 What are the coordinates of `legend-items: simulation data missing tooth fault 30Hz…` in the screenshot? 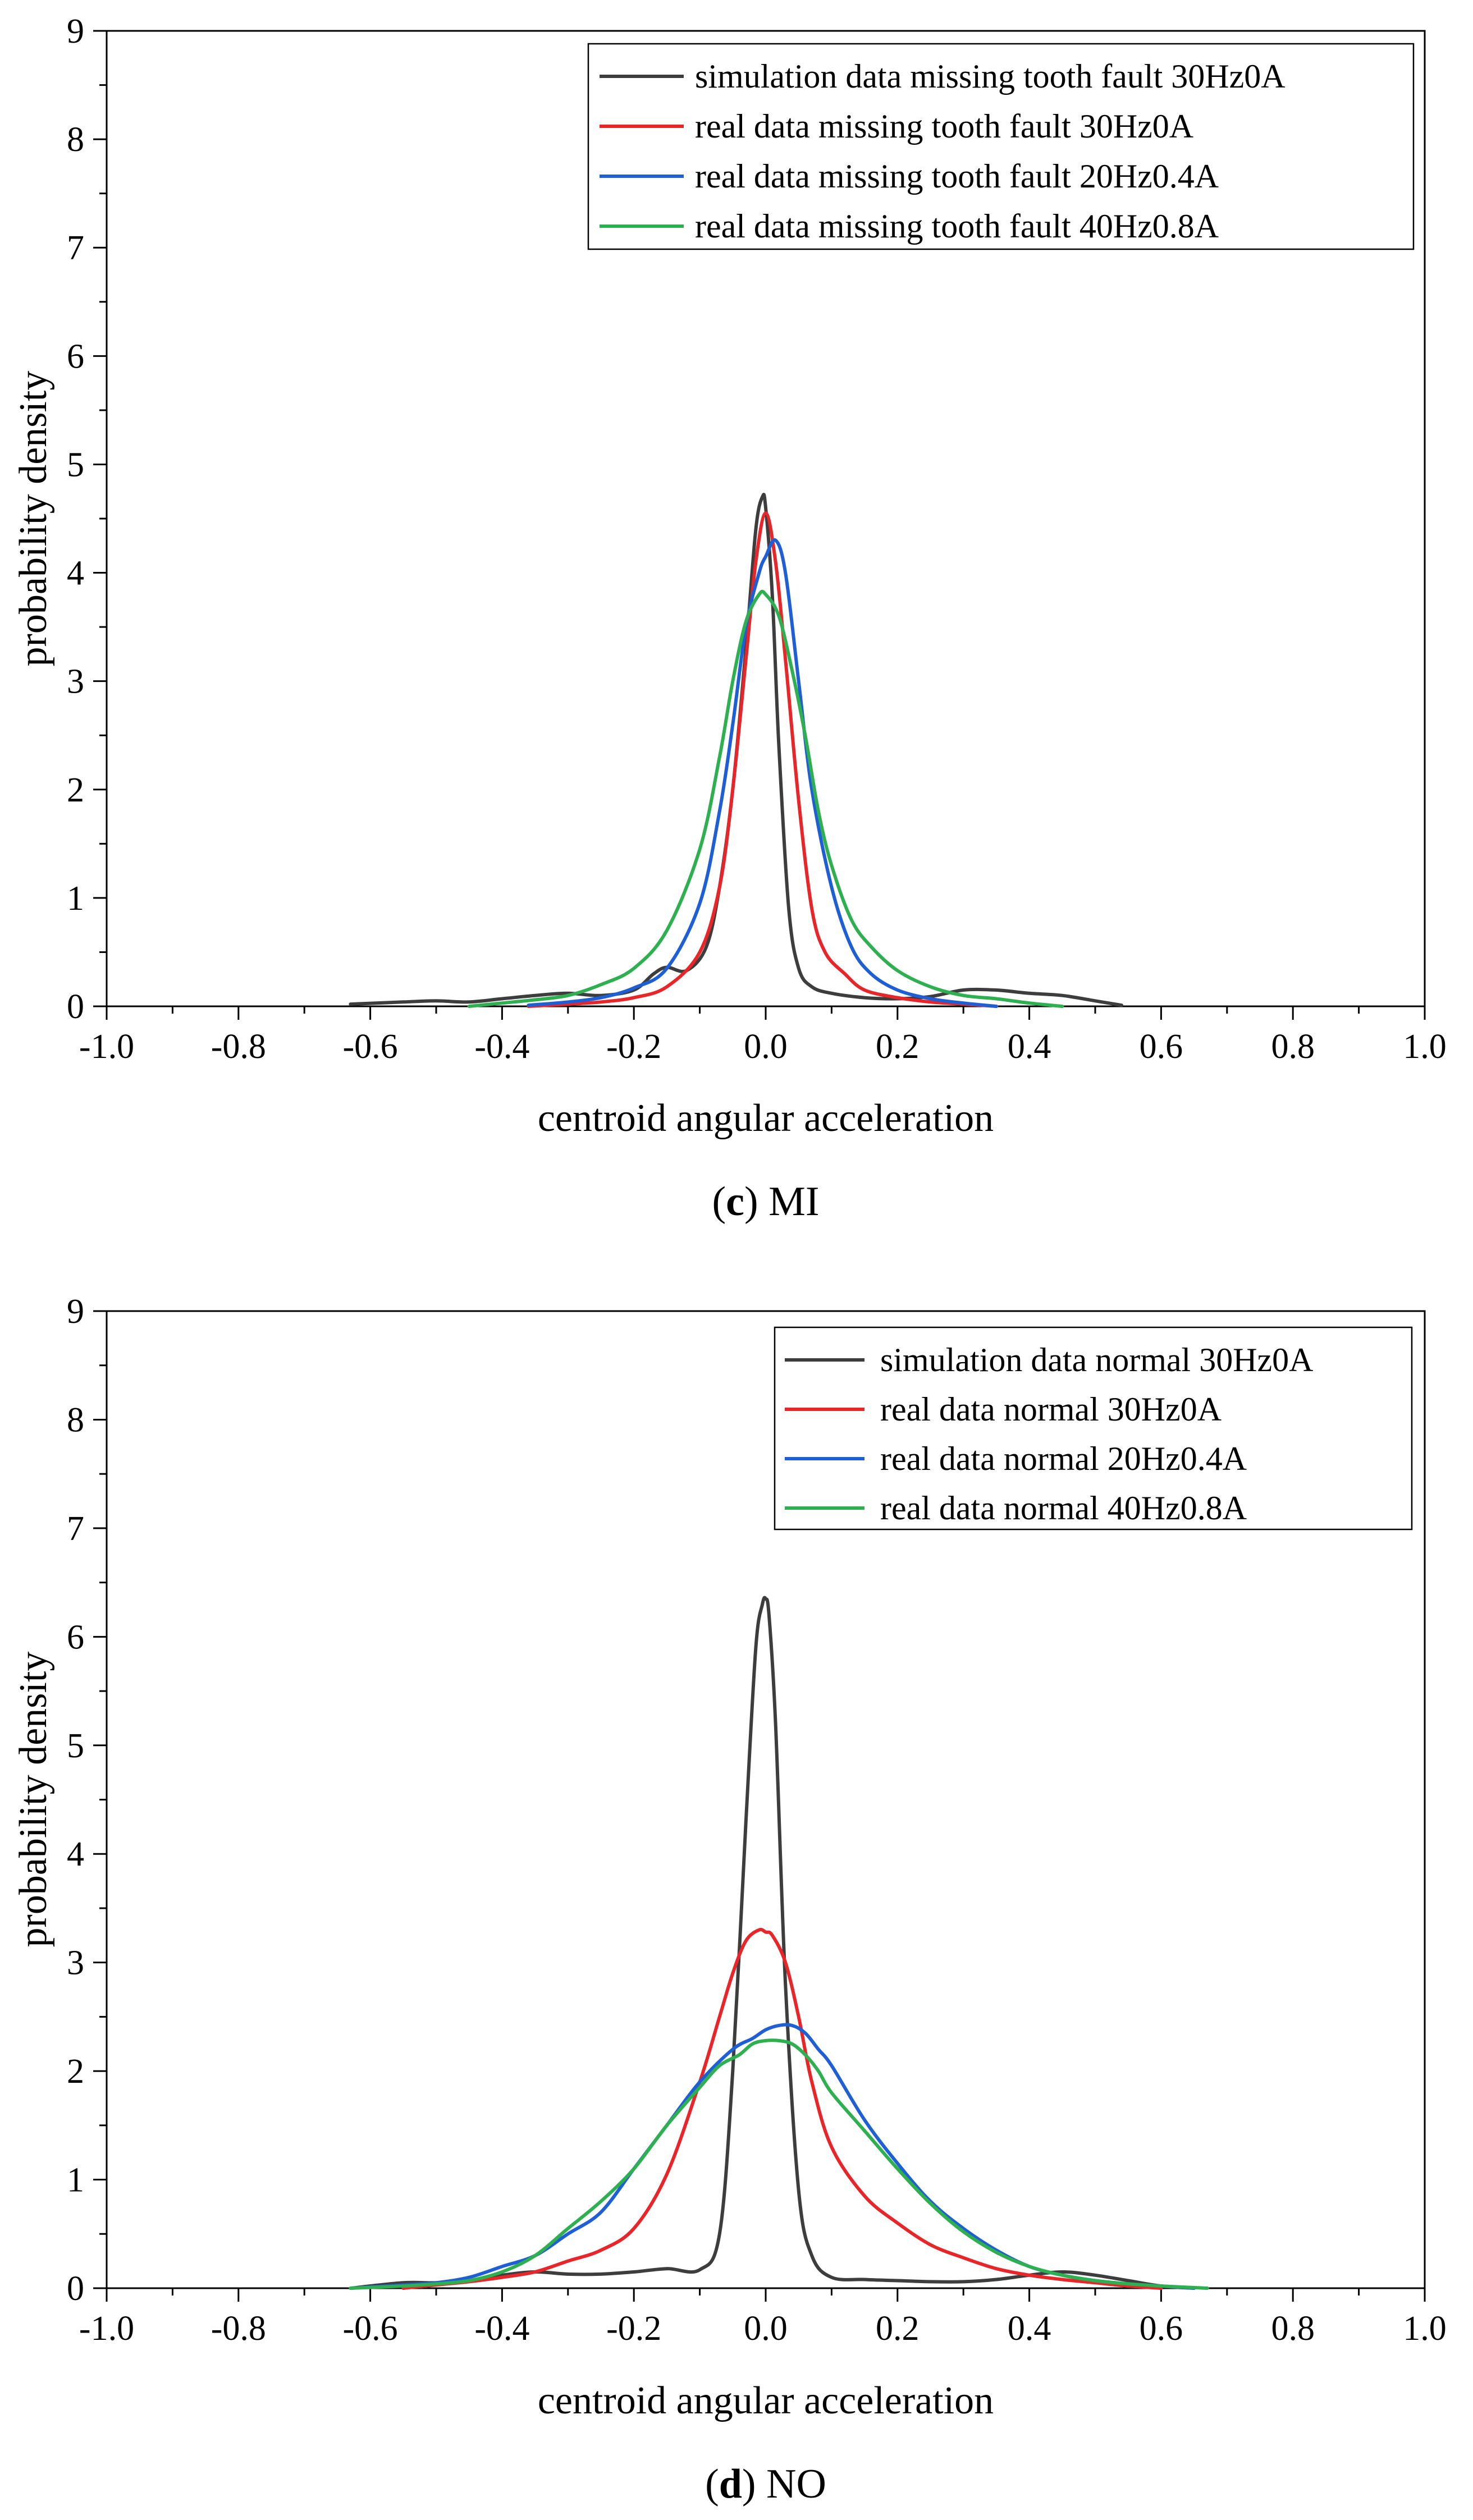 It's located at (943, 152).